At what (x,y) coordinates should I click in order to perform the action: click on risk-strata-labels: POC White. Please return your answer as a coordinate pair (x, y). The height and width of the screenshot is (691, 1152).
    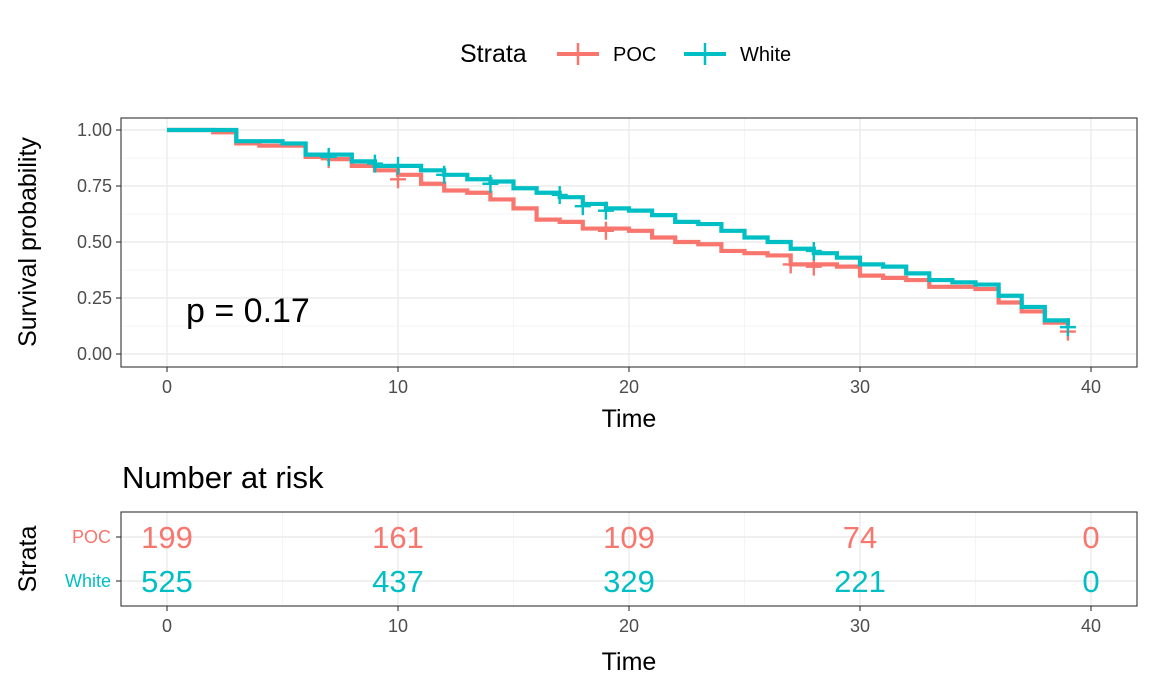
    Looking at the image, I should click on (93, 559).